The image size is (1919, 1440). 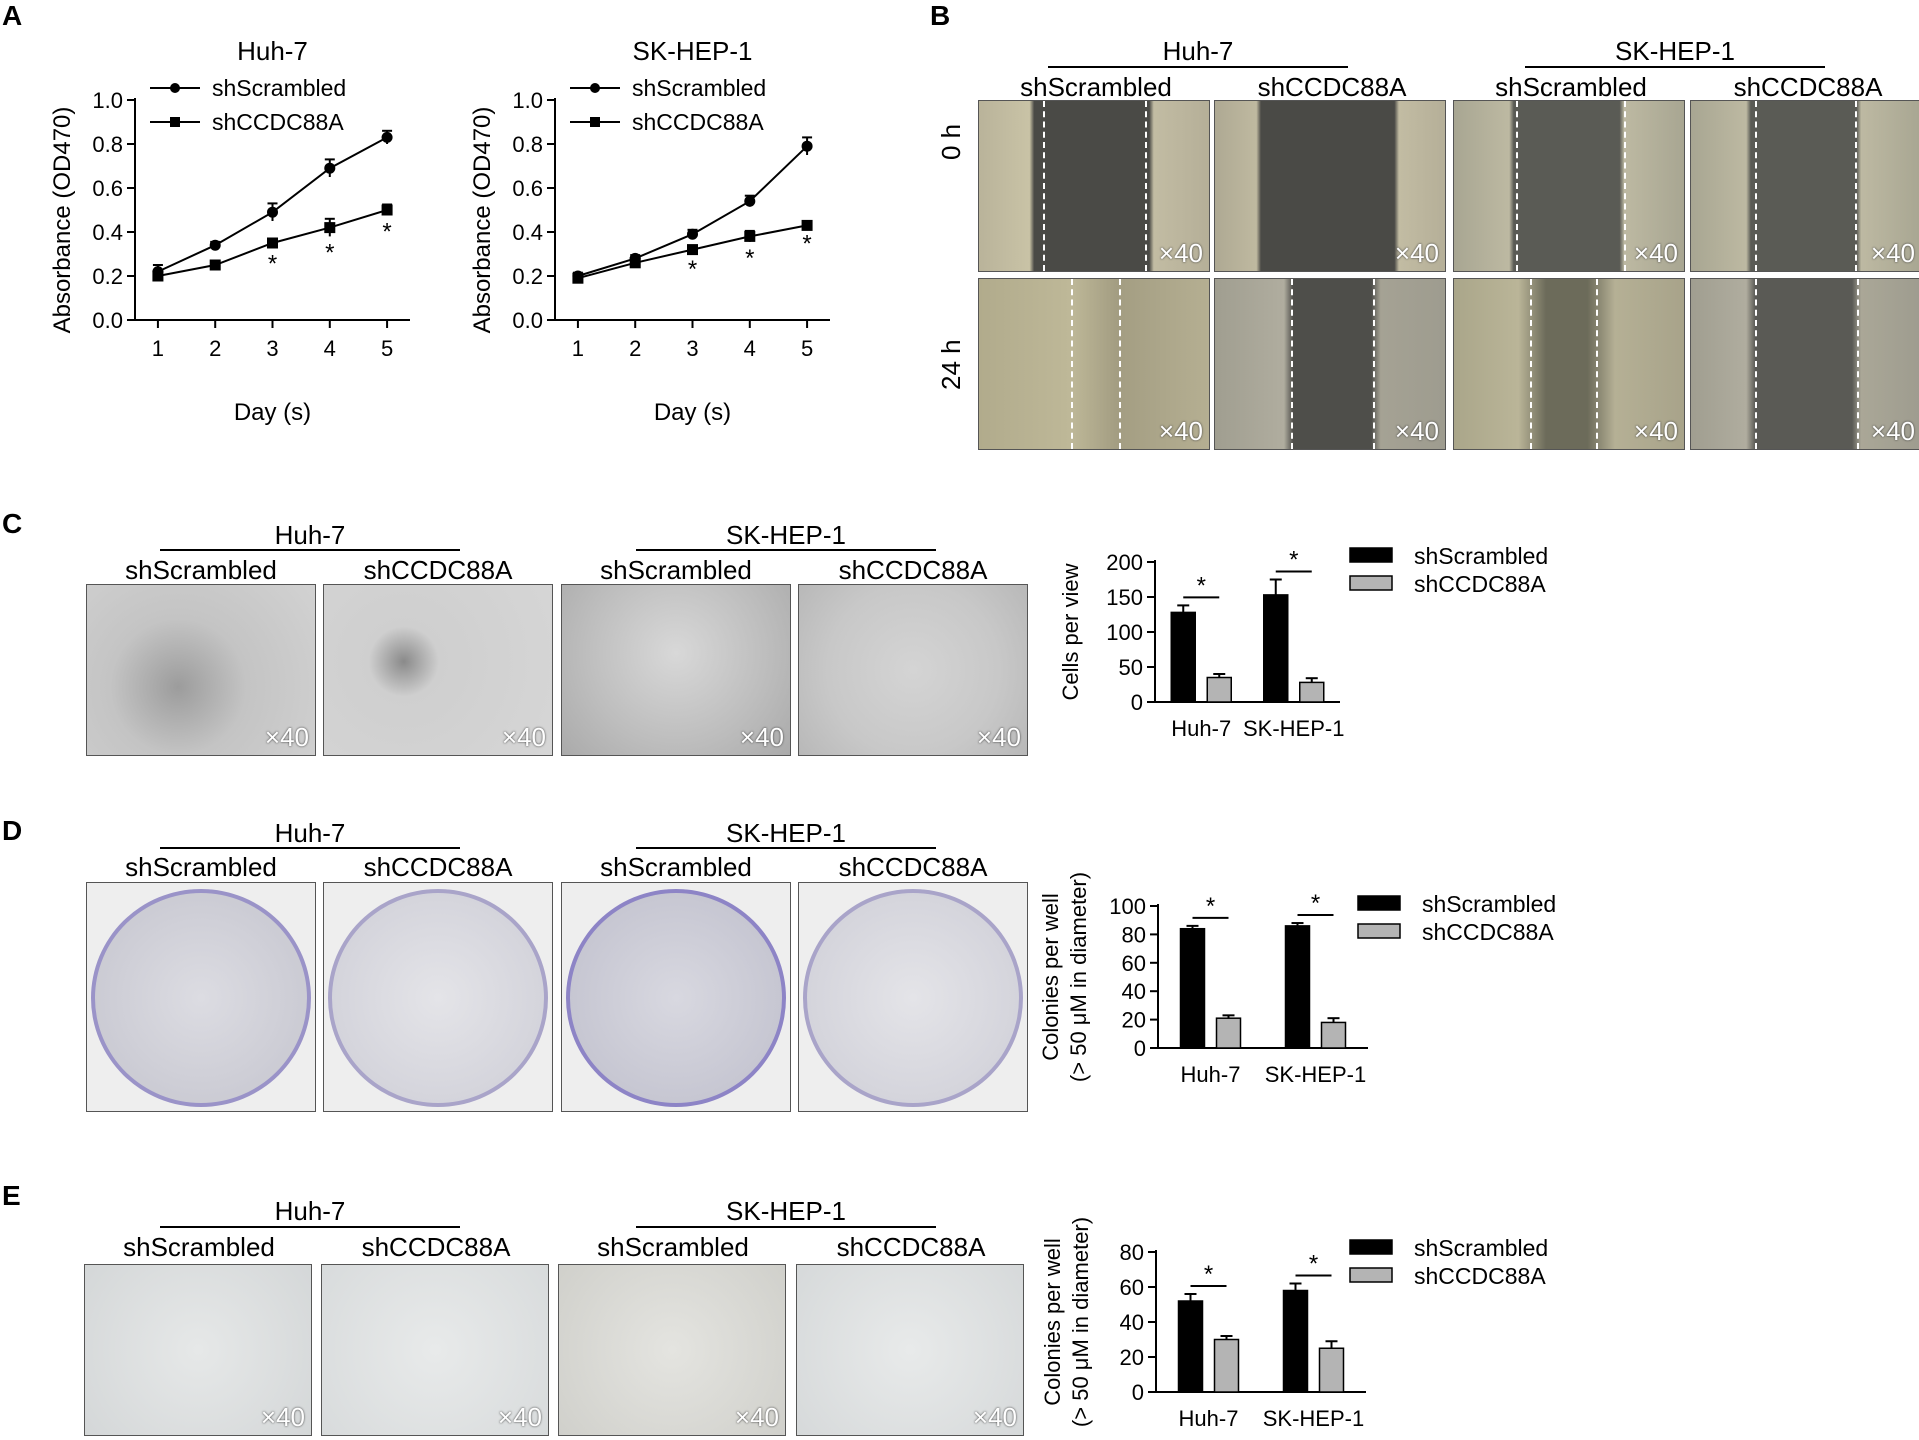 I want to click on d-cond-4: shCCDC88A, so click(x=913, y=867).